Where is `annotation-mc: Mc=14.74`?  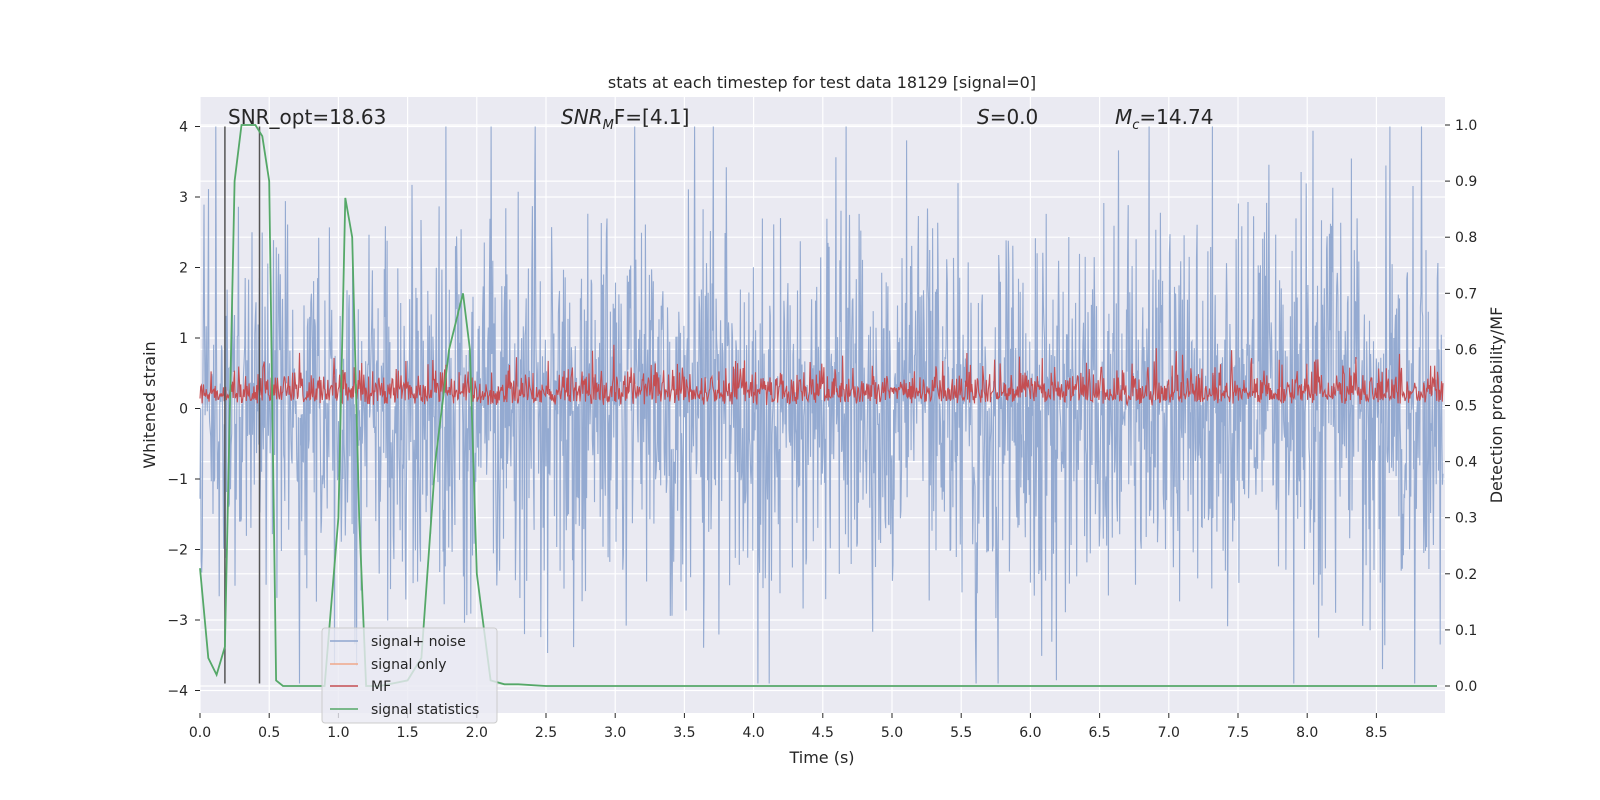
annotation-mc: Mc=14.74 is located at coordinates (1164, 119).